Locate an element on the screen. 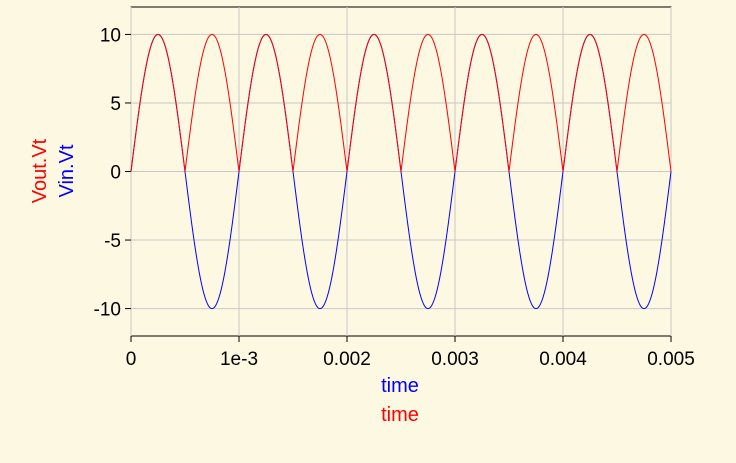 The image size is (736, 463). x-tick-label: 0.002 is located at coordinates (347, 359).